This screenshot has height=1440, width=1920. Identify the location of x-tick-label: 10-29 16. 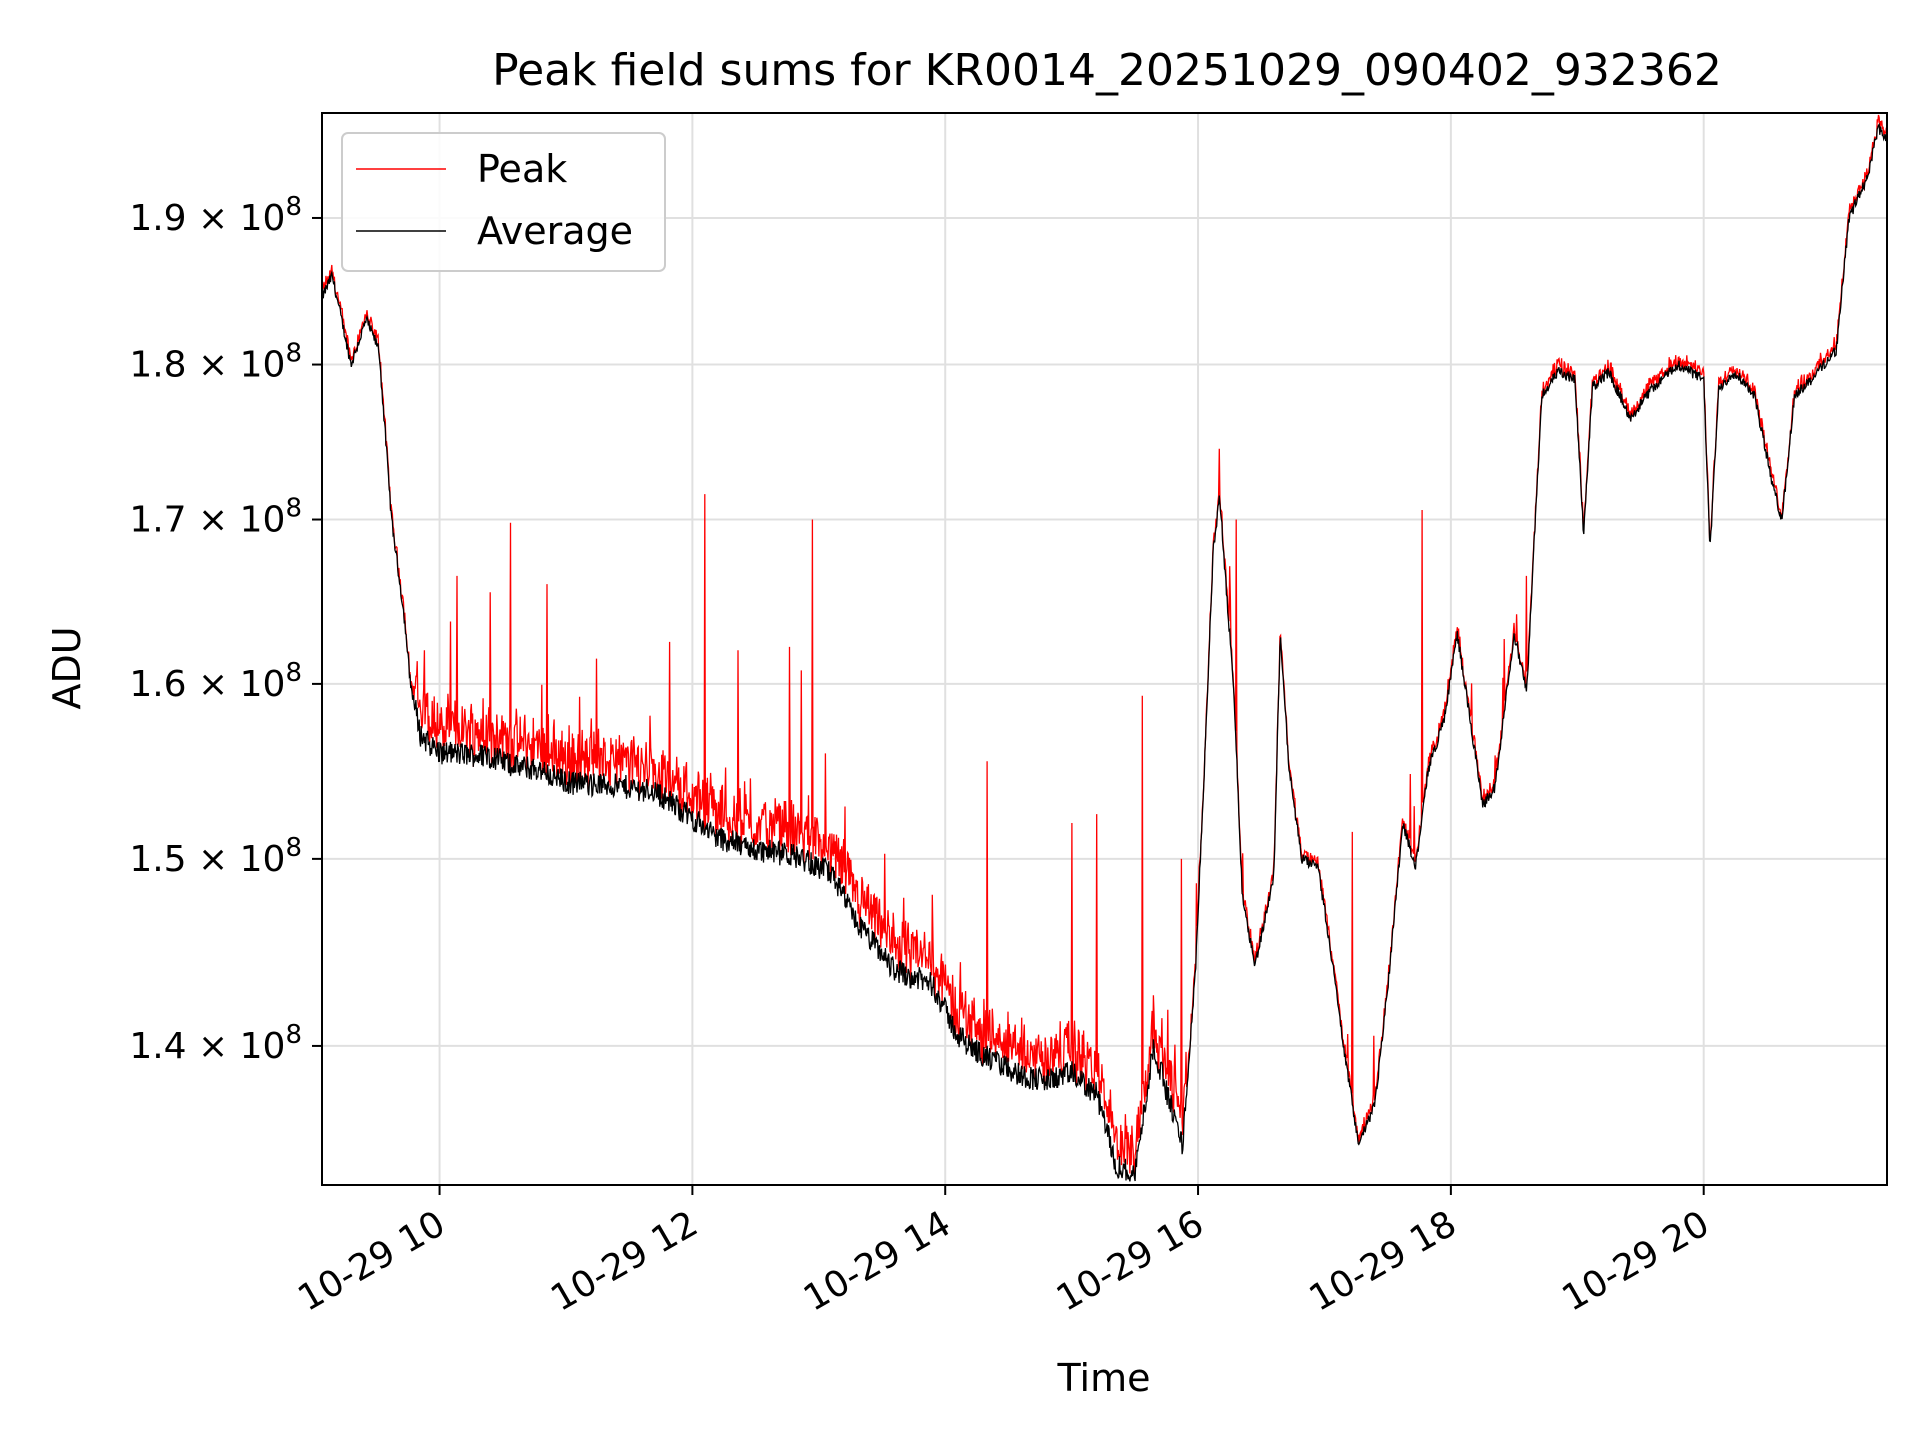
(1130, 1261).